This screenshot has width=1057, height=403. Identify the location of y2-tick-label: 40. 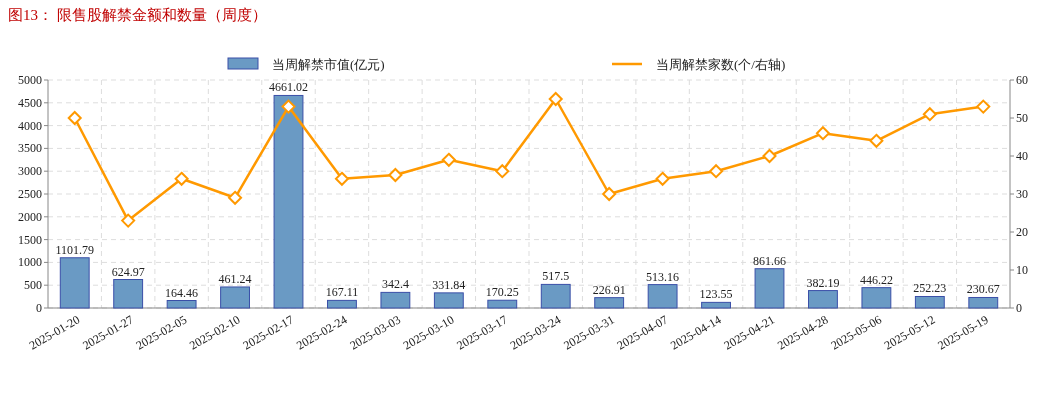
(1022, 156).